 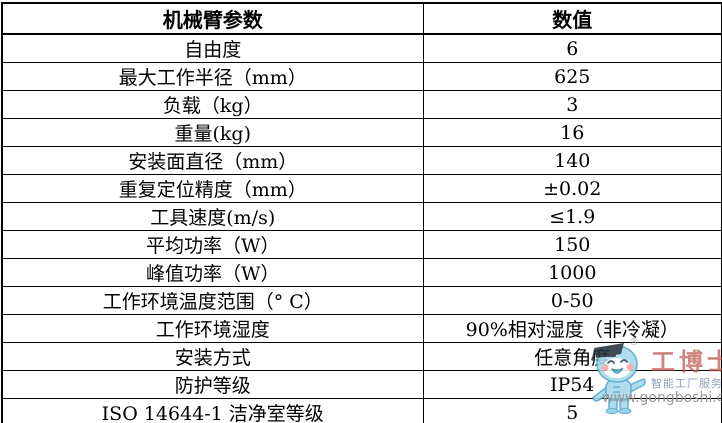 I want to click on param-value-cell: 任意角度, so click(x=572, y=356).